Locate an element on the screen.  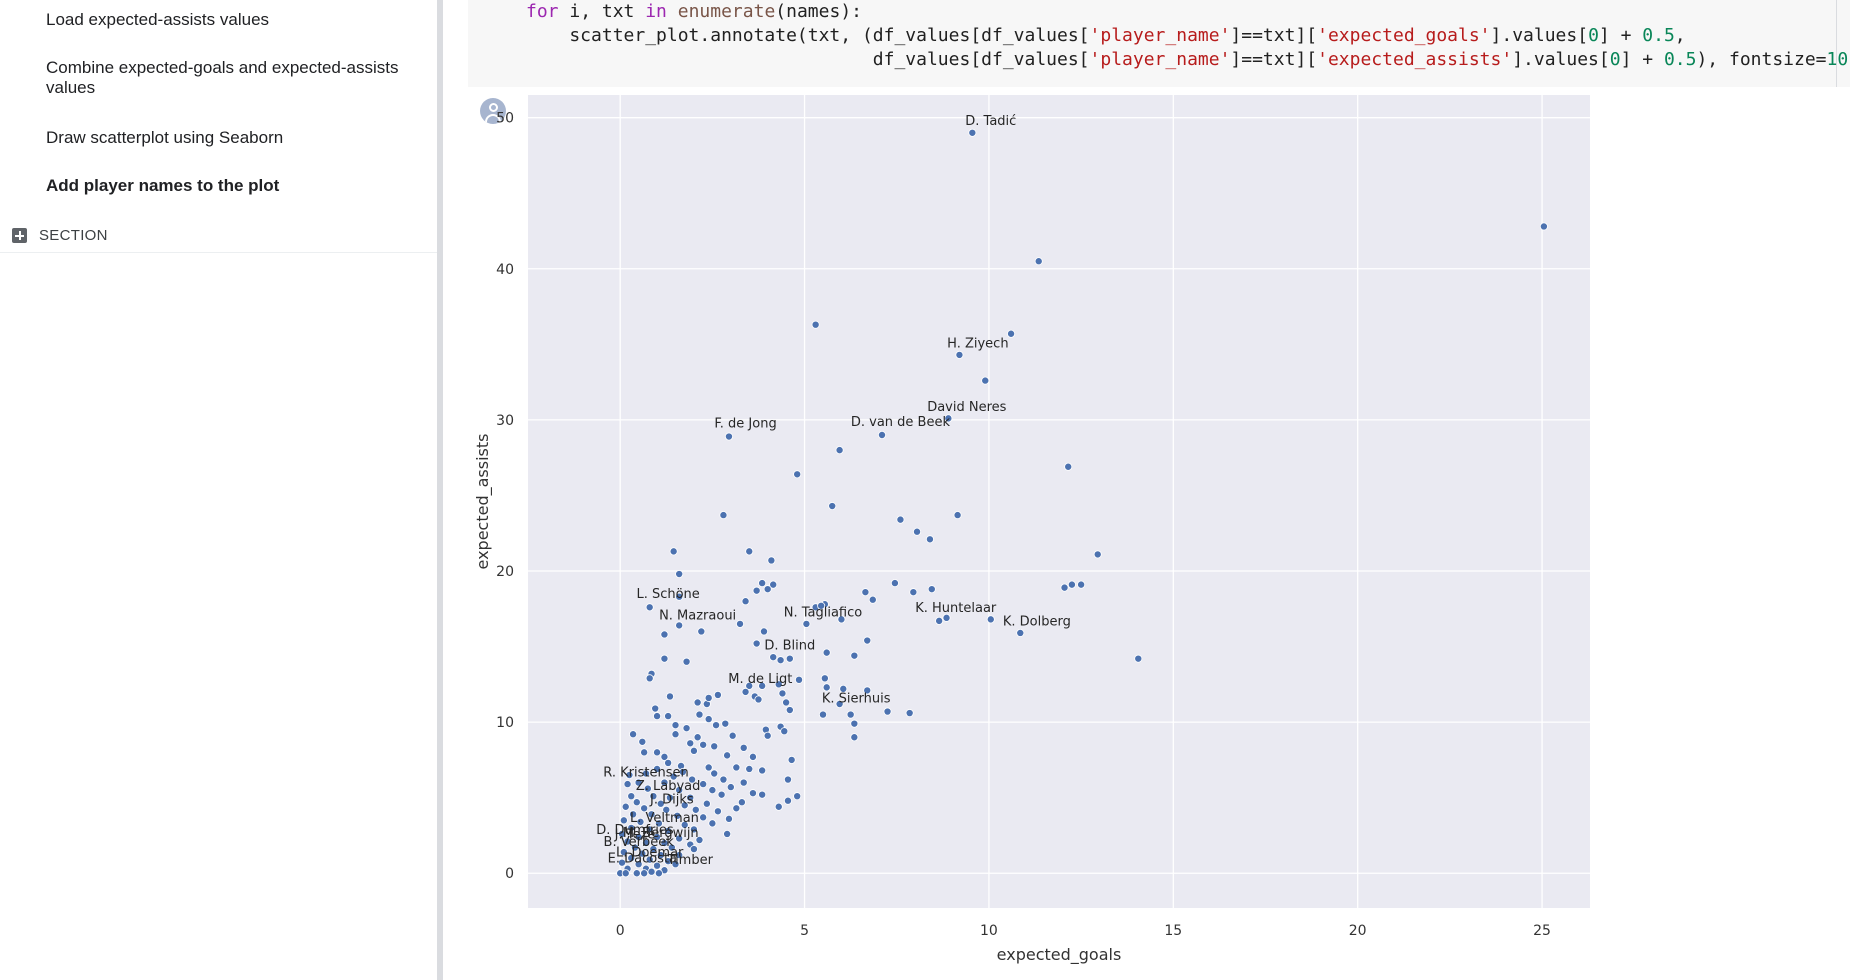
player-name-label: L. Veltman is located at coordinates (664, 818).